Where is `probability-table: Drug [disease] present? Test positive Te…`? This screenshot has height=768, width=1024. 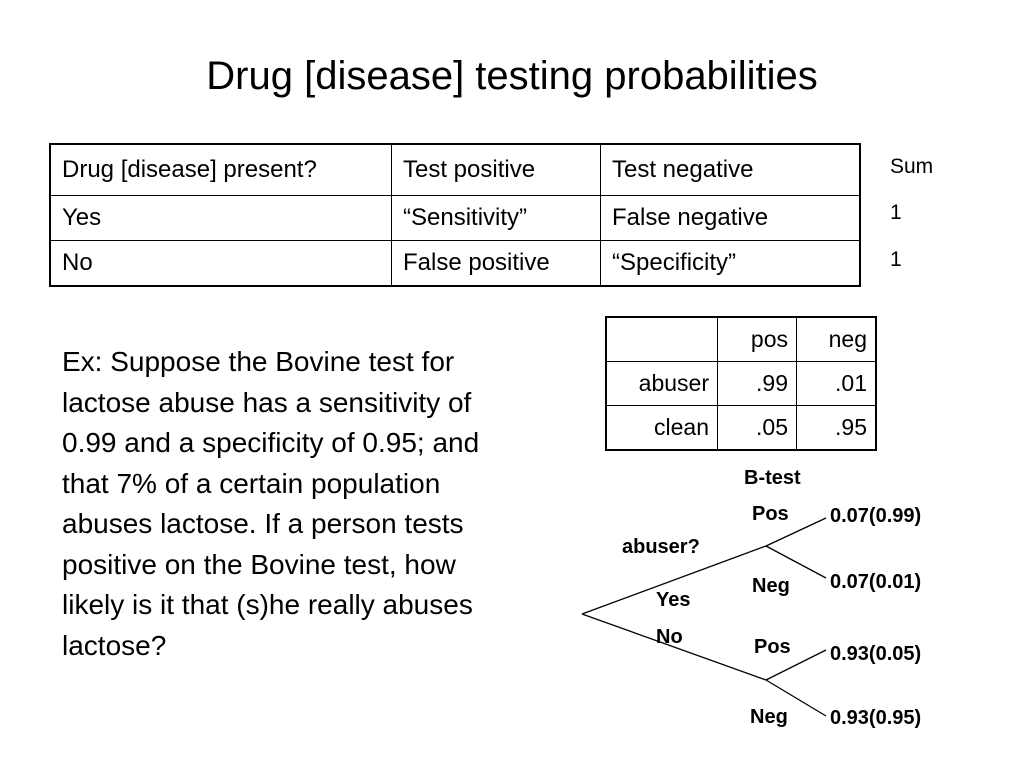 probability-table: Drug [disease] present? Test positive Te… is located at coordinates (455, 215).